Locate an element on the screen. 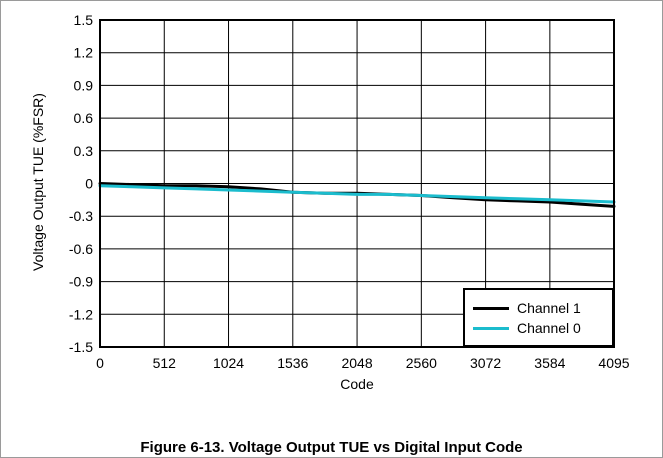 The height and width of the screenshot is (458, 663). y-tick-label: 0.9 is located at coordinates (84, 85).